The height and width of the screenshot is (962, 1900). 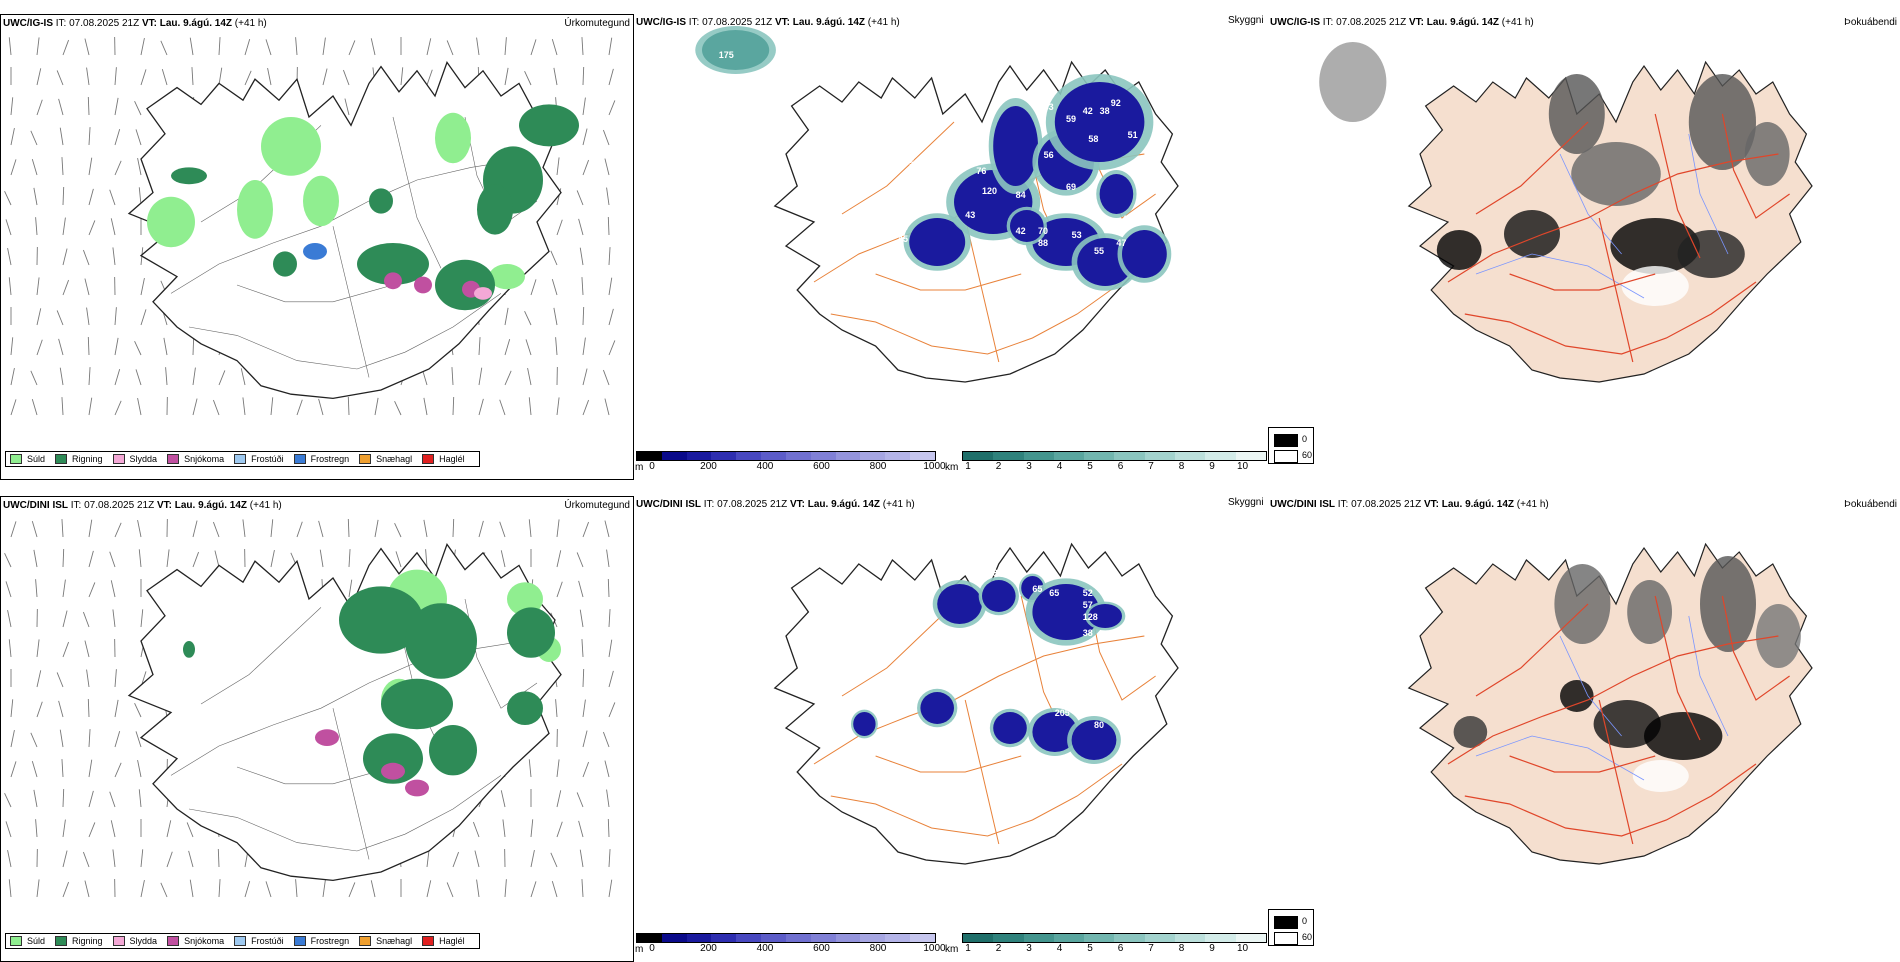 I want to click on ceiling-value: 44, so click(x=903, y=227).